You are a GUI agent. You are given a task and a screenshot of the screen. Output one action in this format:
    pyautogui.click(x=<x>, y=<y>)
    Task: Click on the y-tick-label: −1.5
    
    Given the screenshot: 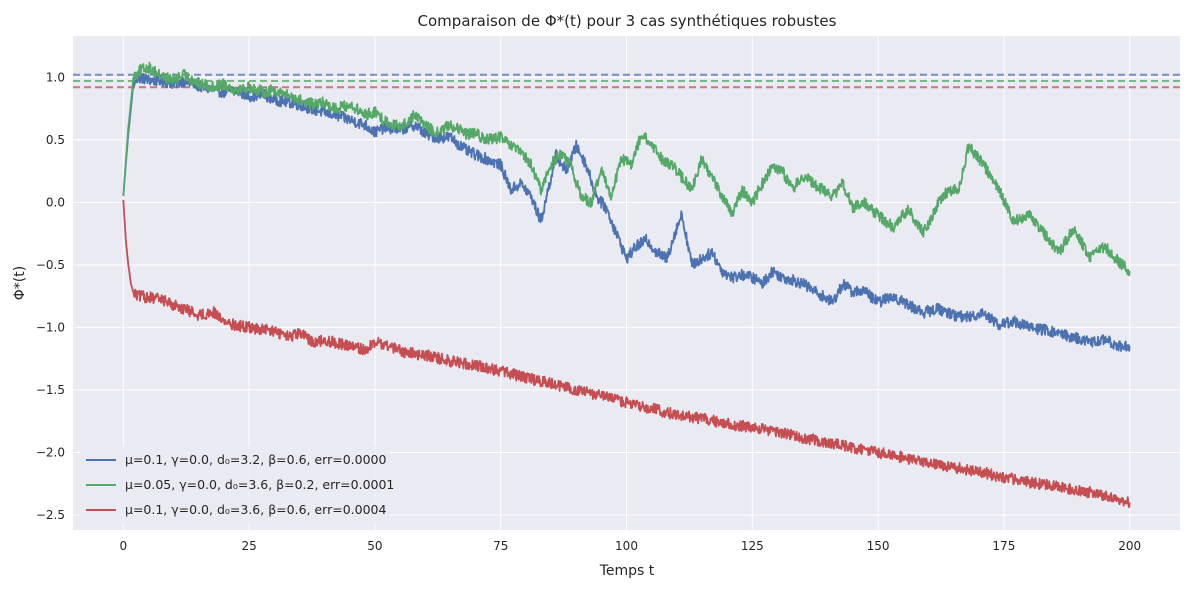 What is the action you would take?
    pyautogui.click(x=50, y=390)
    